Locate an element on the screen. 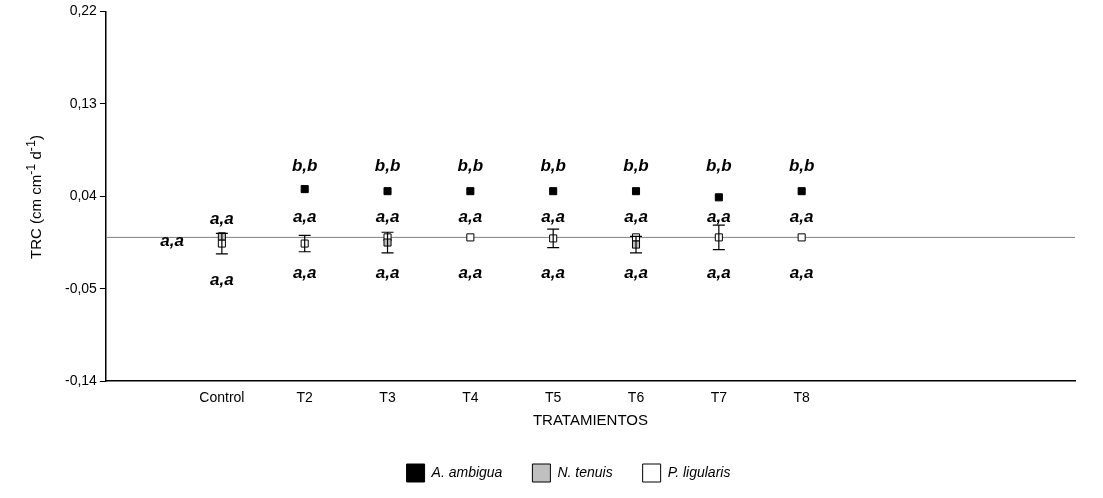 Image resolution: width=1103 pixels, height=498 pixels. x-tick-label: T2 is located at coordinates (305, 397).